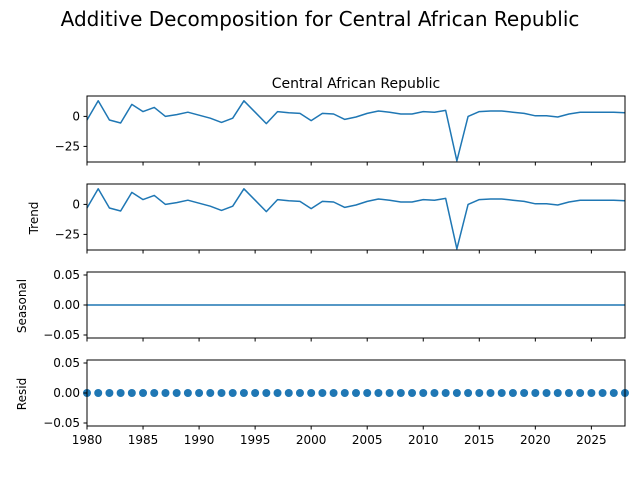 This screenshot has width=640, height=480. I want to click on resid-point-2026, so click(602, 393).